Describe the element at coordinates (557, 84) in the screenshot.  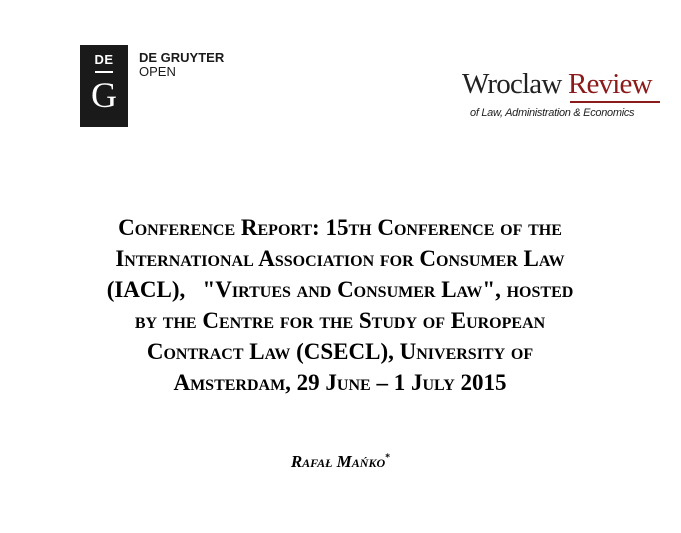
I see `journal-name: Wroclaw Review` at that location.